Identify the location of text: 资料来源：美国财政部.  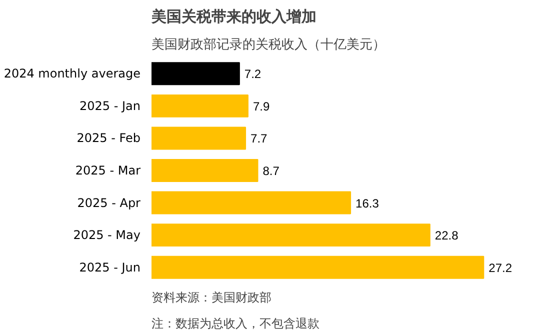
(212, 297).